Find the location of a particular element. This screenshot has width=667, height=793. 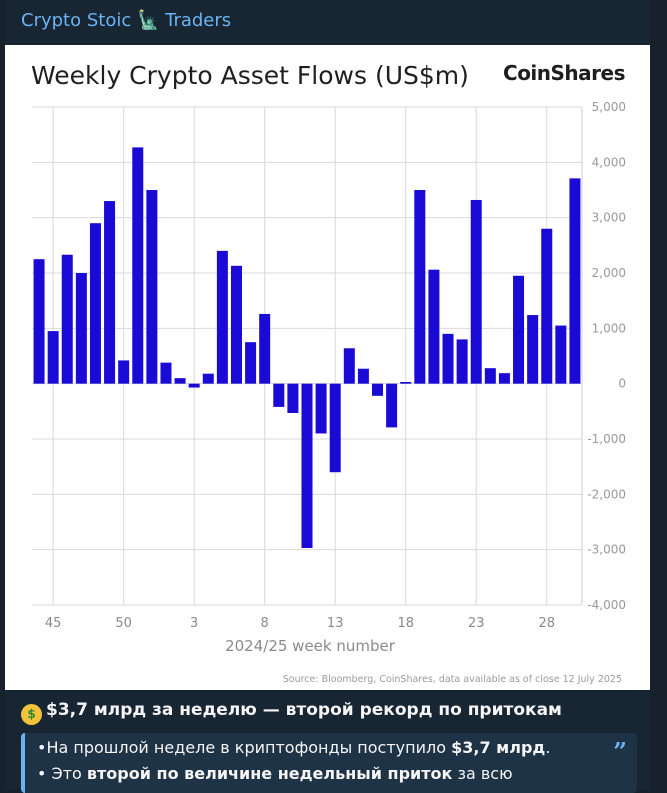

quote-line-2-text: • Это is located at coordinates (62, 773).